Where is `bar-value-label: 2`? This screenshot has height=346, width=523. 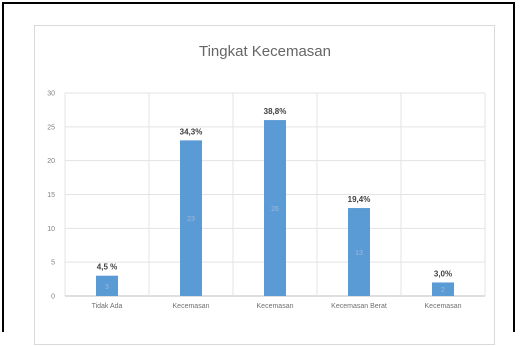 bar-value-label: 2 is located at coordinates (443, 290).